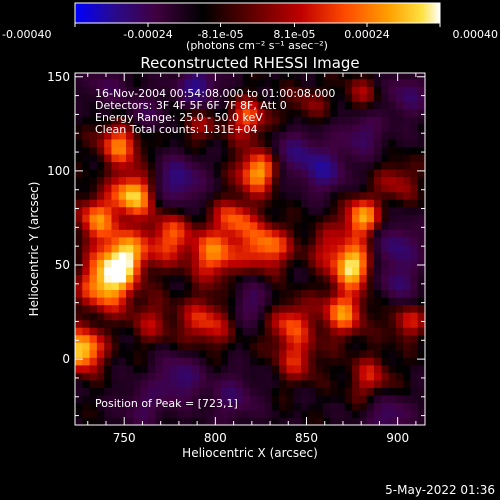 This screenshot has height=500, width=500. I want to click on colorbar-tick-label: 0.00040, so click(476, 34).